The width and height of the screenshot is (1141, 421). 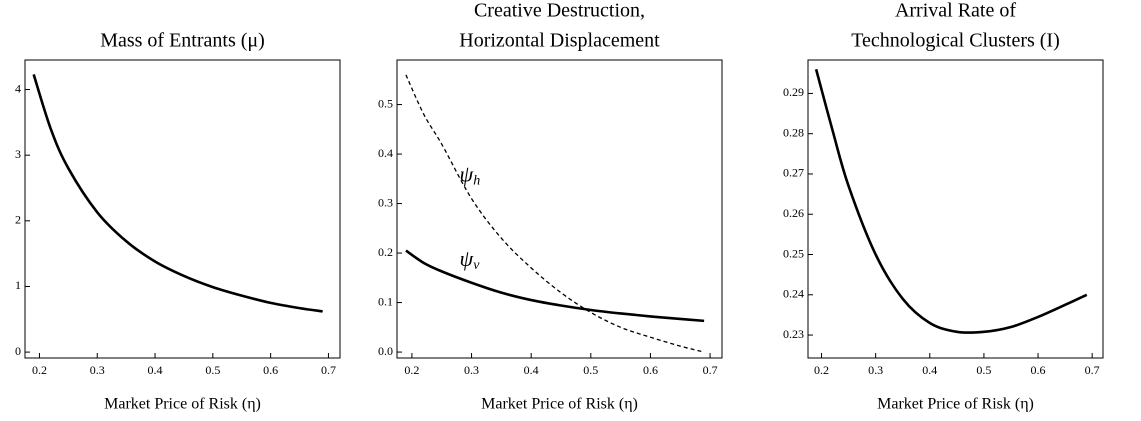 What do you see at coordinates (793, 173) in the screenshot?
I see `y-tick-label: 0.27` at bounding box center [793, 173].